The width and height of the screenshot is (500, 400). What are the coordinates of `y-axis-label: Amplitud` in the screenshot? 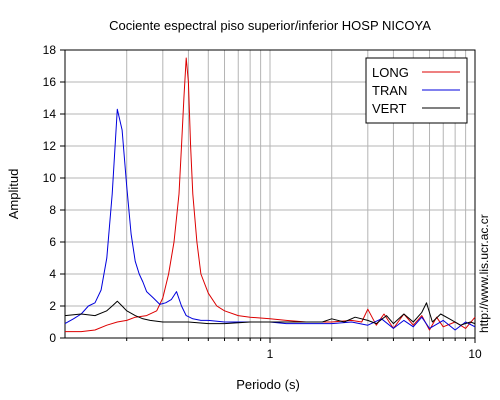 It's located at (13, 194).